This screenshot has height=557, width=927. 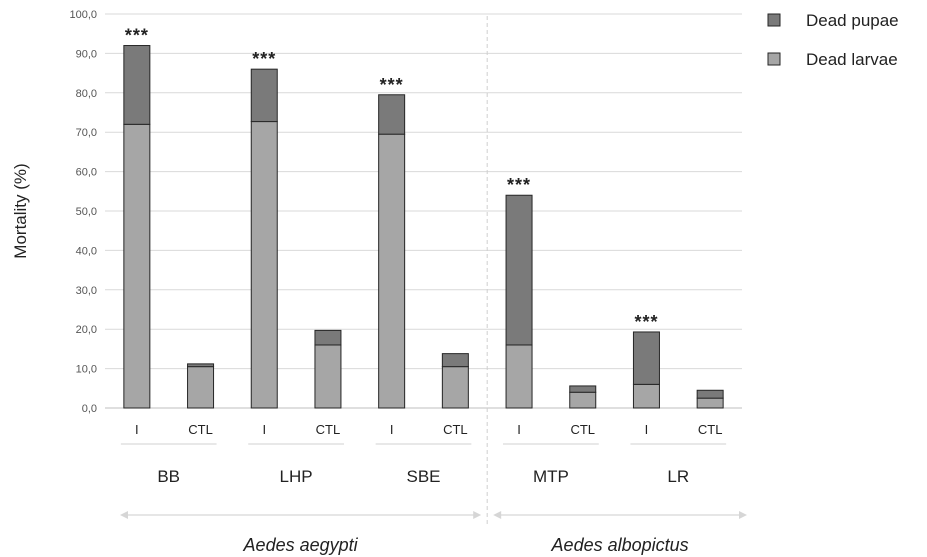 I want to click on y-tick-label: 10,0, so click(x=86, y=370).